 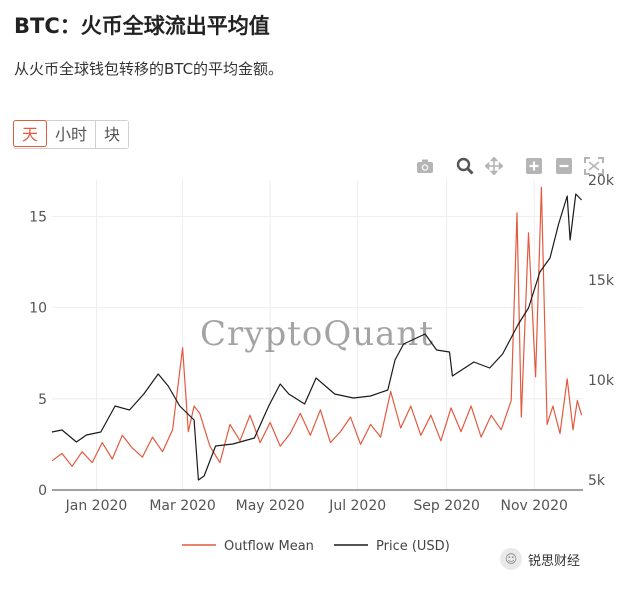 I want to click on range-day-button: 天, so click(x=30, y=133).